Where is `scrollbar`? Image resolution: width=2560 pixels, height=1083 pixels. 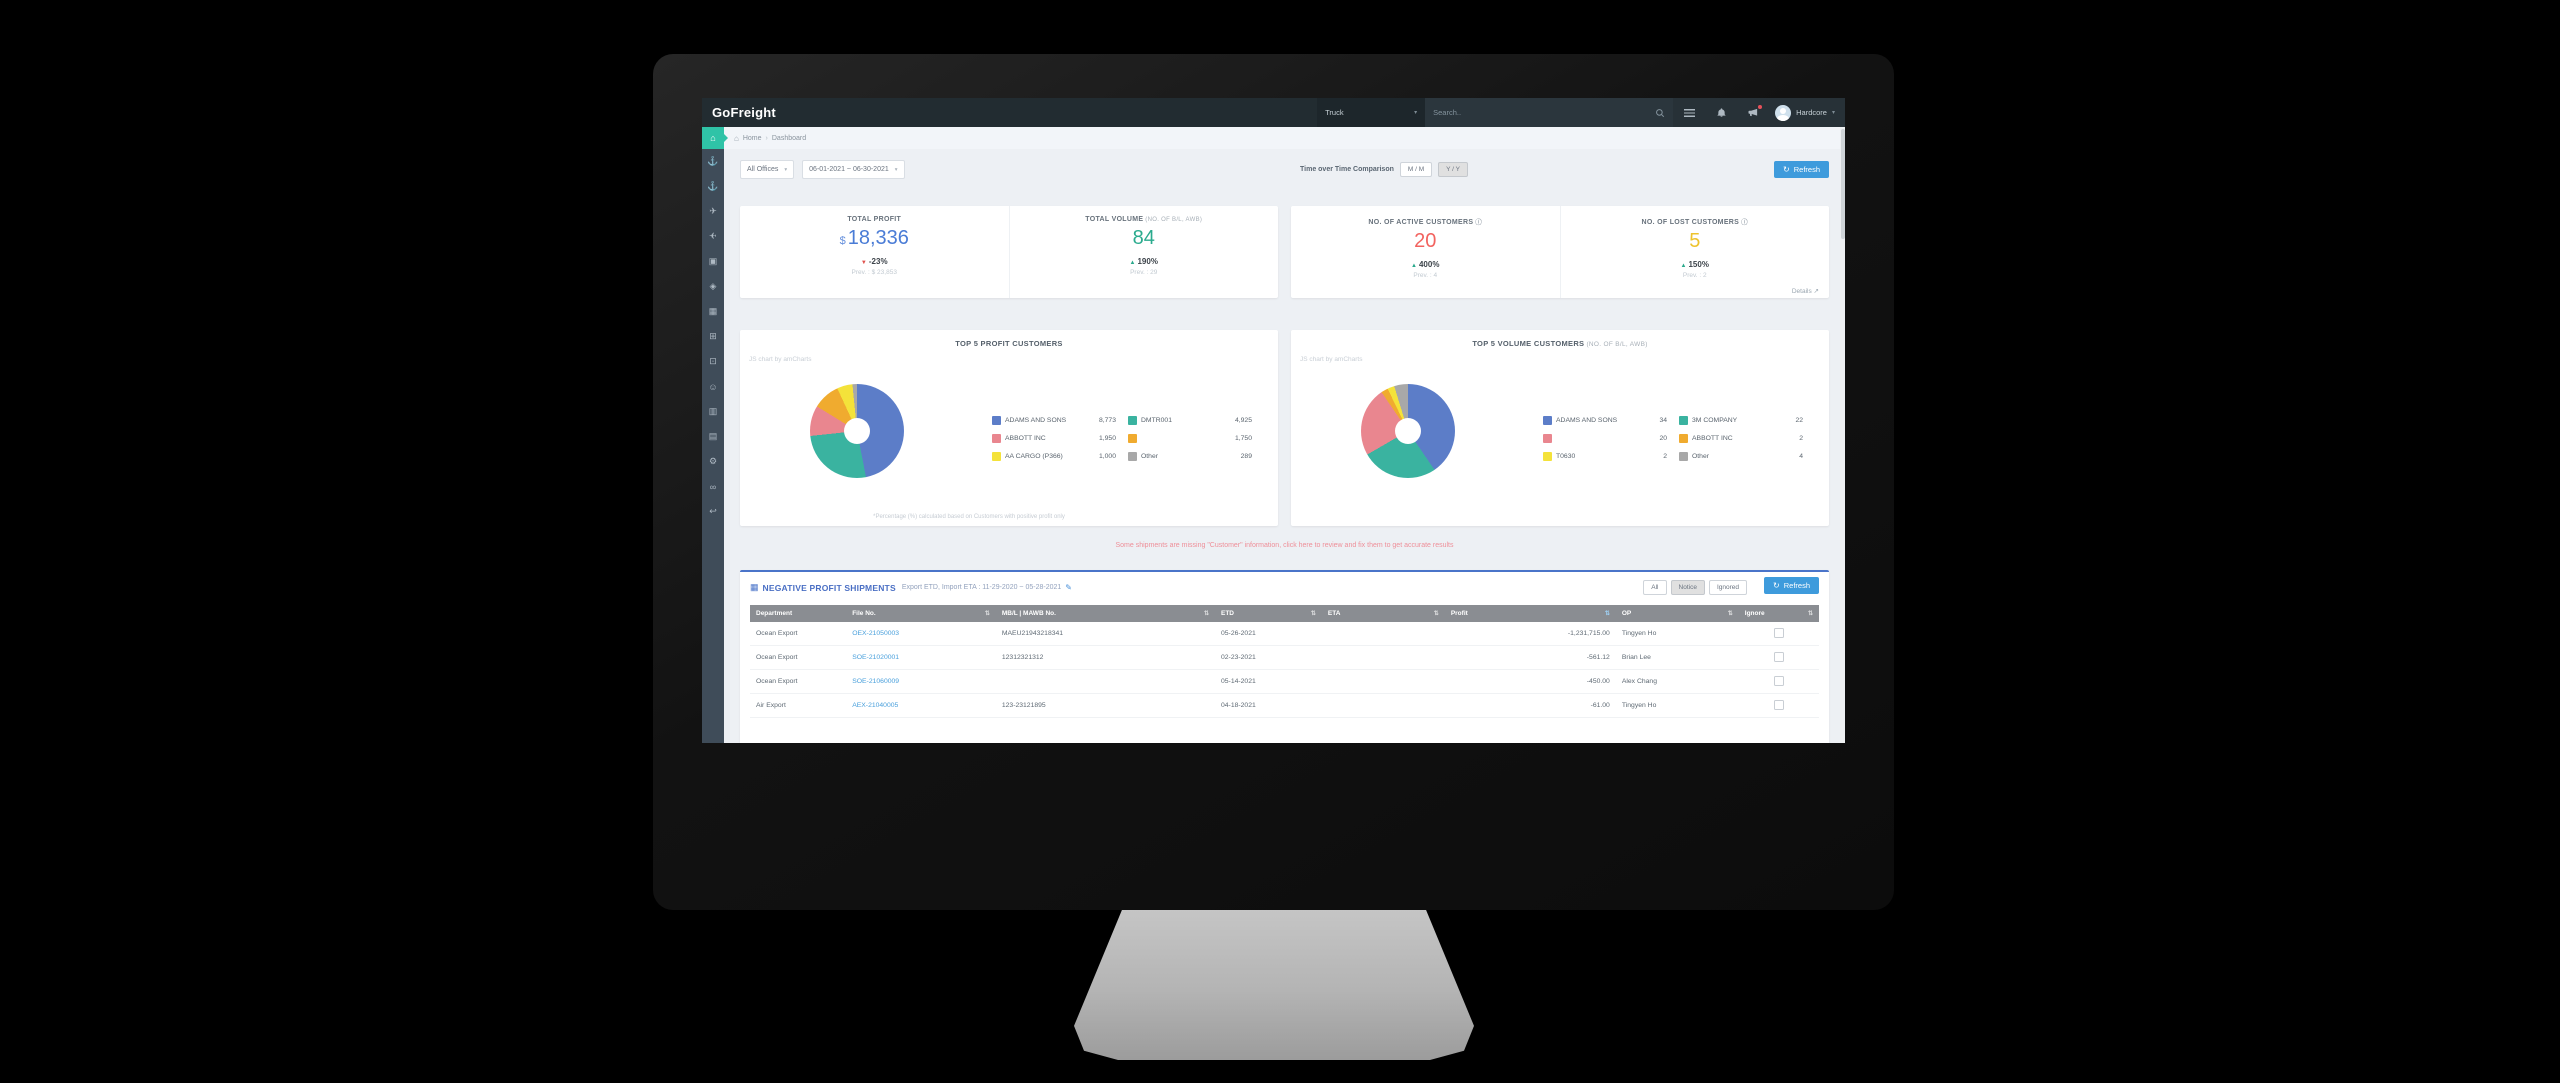
scrollbar is located at coordinates (1842, 435).